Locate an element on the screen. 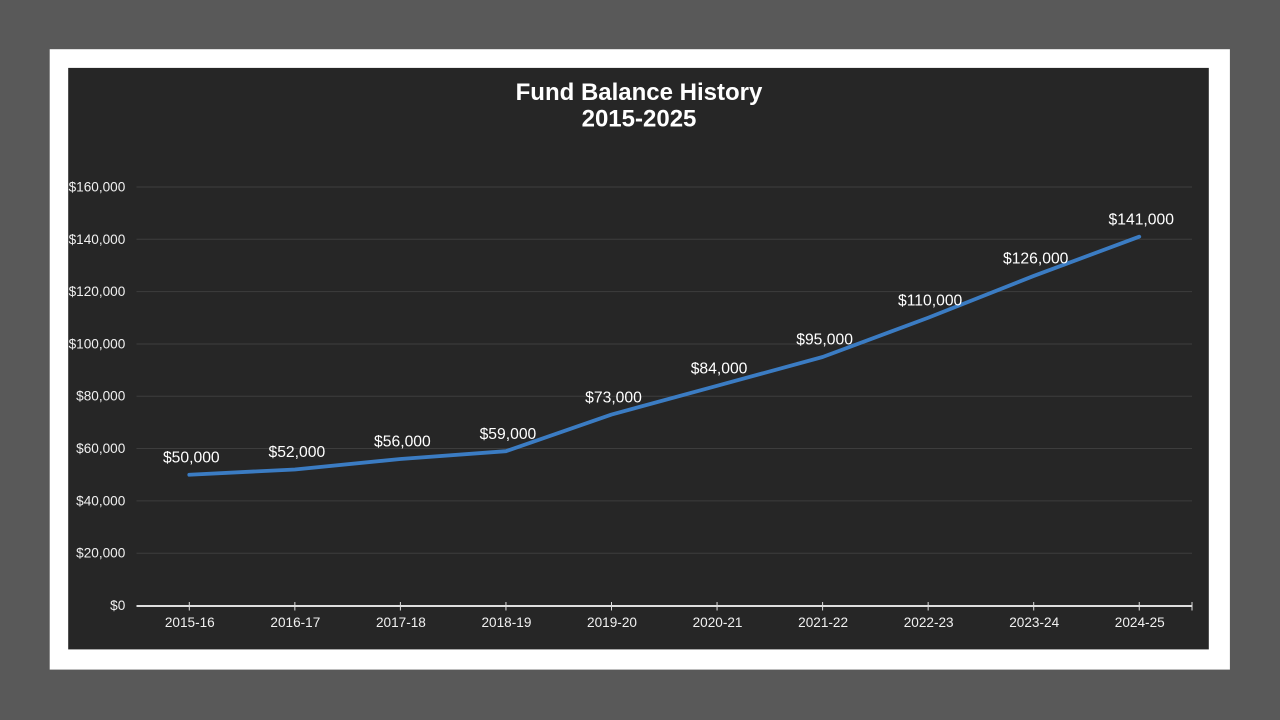 The image size is (1280, 720). svg-text: $95,000 is located at coordinates (824, 340).